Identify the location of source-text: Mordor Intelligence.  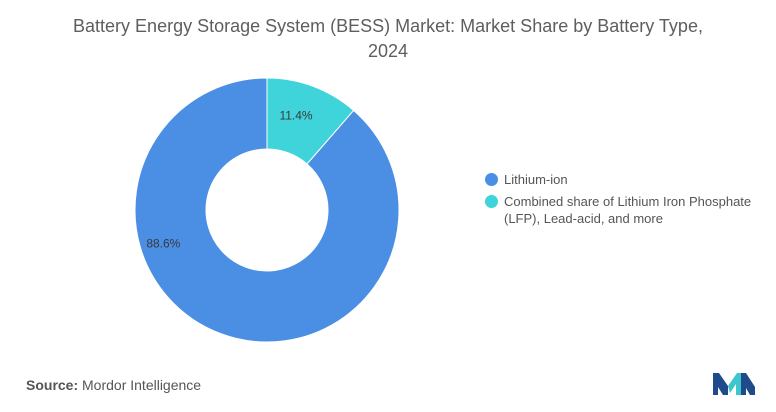
(142, 385).